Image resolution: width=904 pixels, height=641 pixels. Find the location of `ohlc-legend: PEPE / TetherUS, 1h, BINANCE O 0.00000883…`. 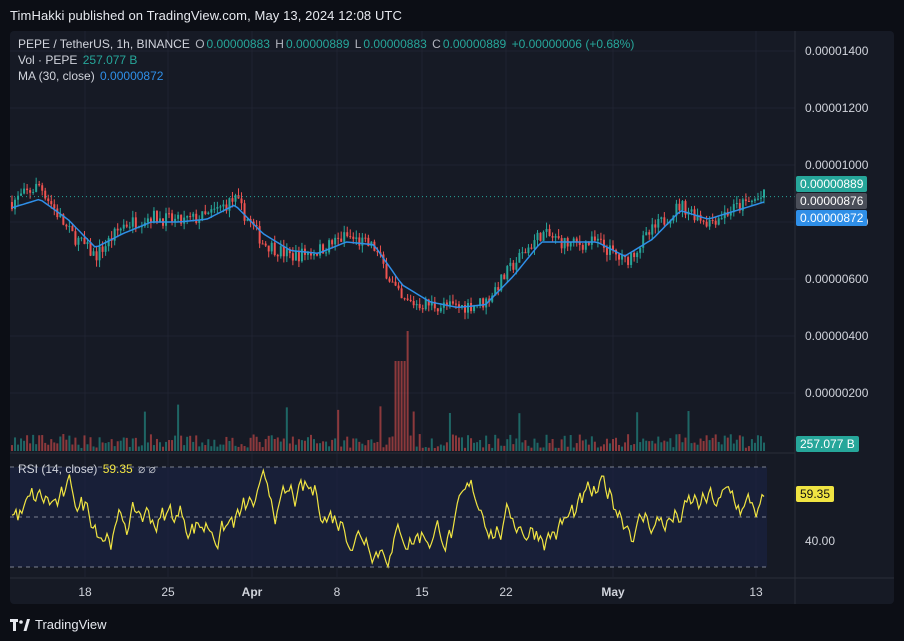

ohlc-legend: PEPE / TetherUS, 1h, BINANCE O 0.00000883… is located at coordinates (327, 44).